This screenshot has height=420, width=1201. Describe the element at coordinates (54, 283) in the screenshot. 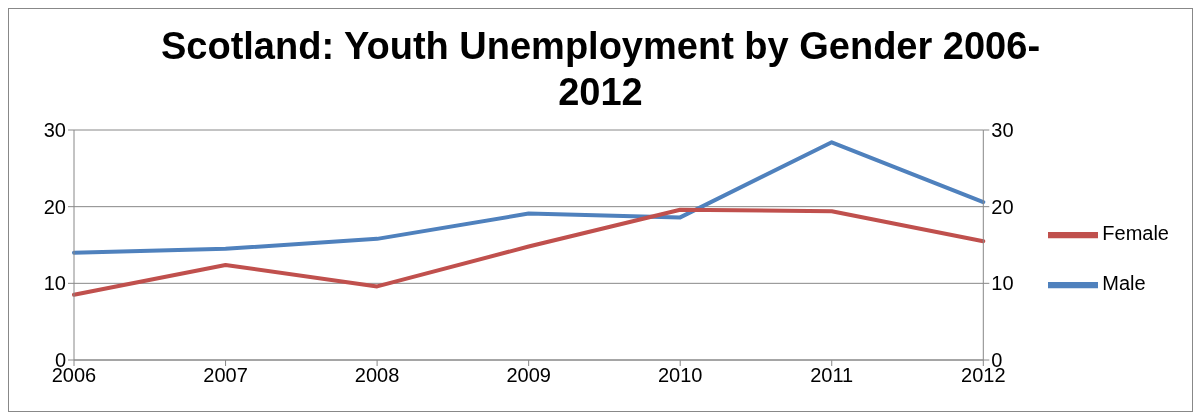

I see `y-tick-label: 10` at that location.